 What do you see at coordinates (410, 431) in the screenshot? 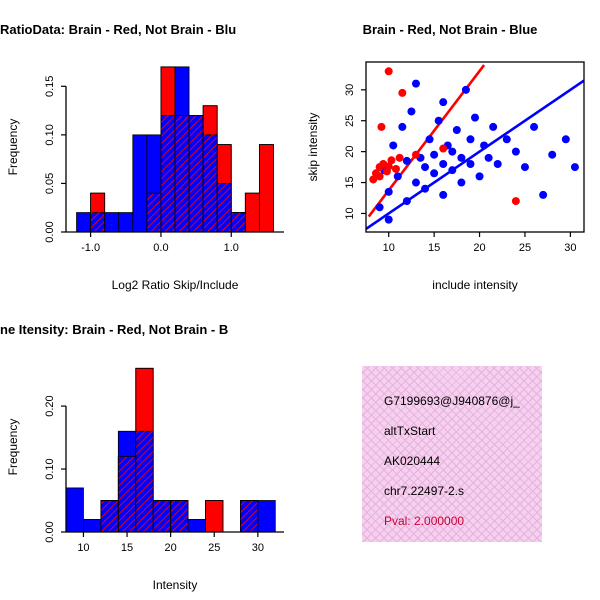
I see `event-type-text: altTxStart` at bounding box center [410, 431].